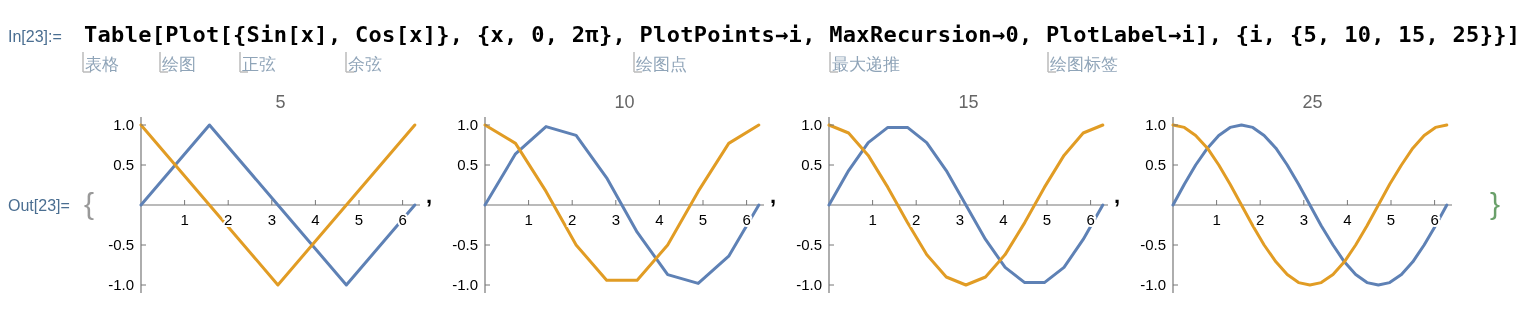 Image resolution: width=1527 pixels, height=322 pixels. What do you see at coordinates (259, 64) in the screenshot?
I see `text: 正弦` at bounding box center [259, 64].